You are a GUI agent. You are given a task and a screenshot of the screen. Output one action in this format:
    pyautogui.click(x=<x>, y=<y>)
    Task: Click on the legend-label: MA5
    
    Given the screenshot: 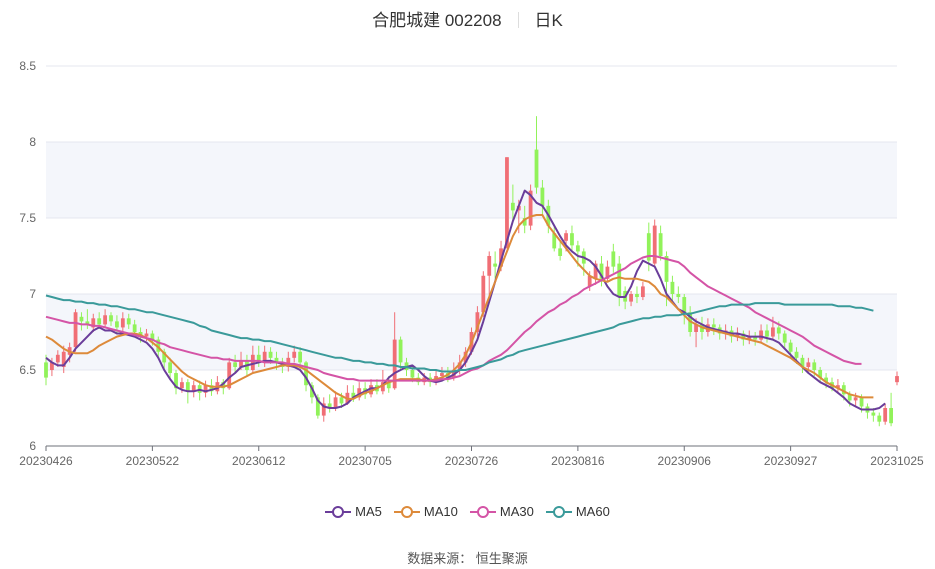 What is the action you would take?
    pyautogui.click(x=368, y=511)
    